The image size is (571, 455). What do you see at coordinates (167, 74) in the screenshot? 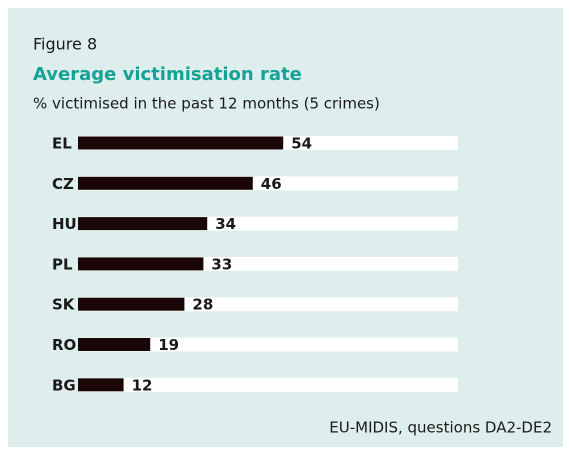
I see `chart-title: Average victimisation rate` at bounding box center [167, 74].